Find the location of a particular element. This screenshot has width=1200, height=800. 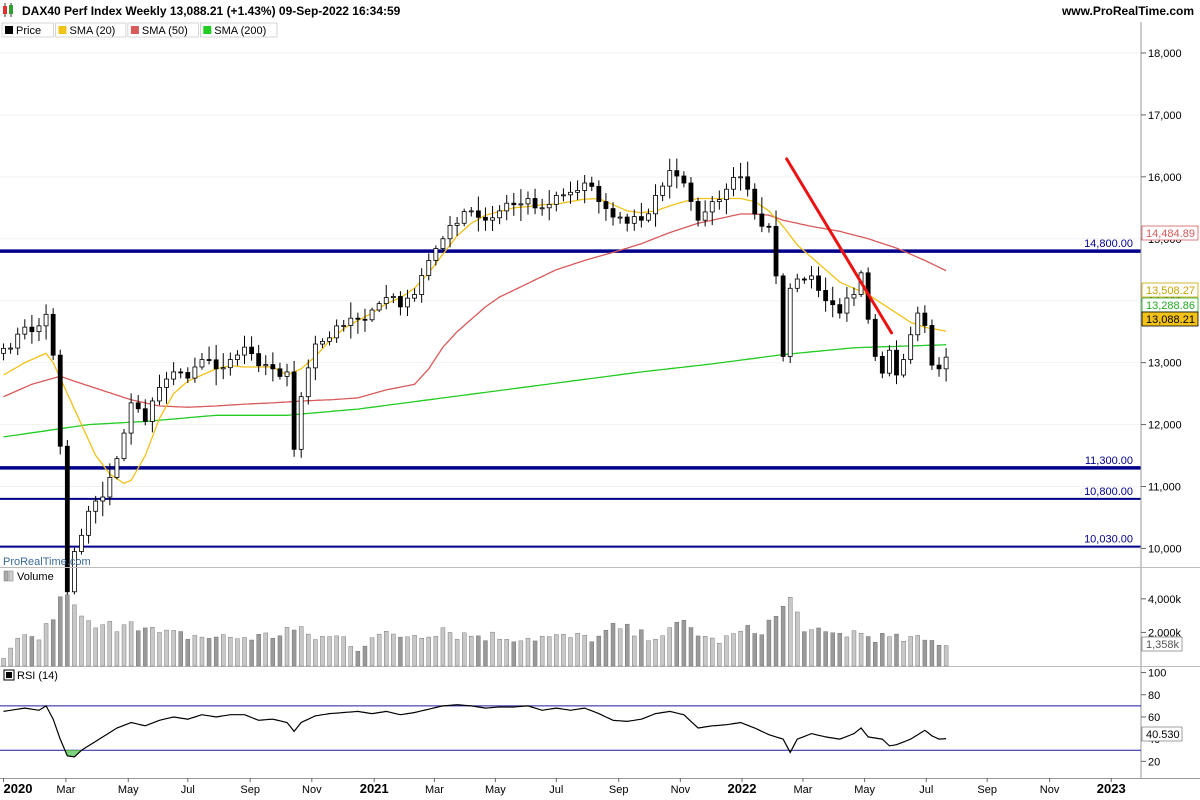

value-label-text: 14,484.89 is located at coordinates (1170, 234).